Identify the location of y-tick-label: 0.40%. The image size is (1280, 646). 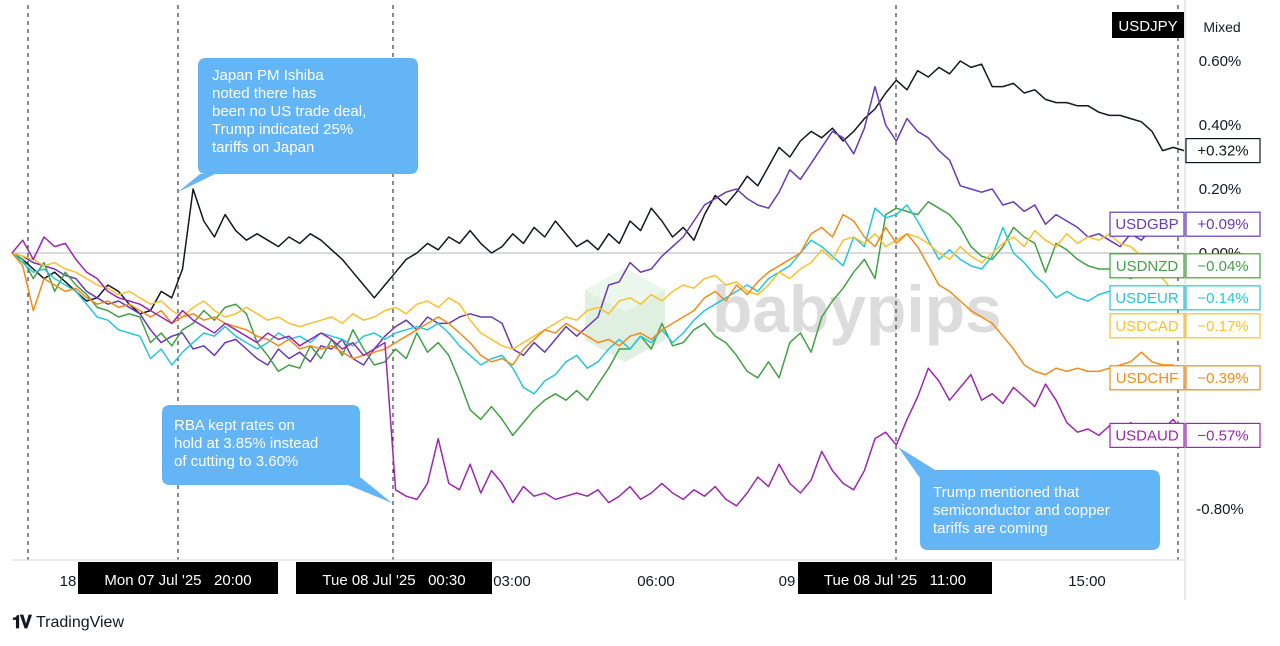
(1220, 125).